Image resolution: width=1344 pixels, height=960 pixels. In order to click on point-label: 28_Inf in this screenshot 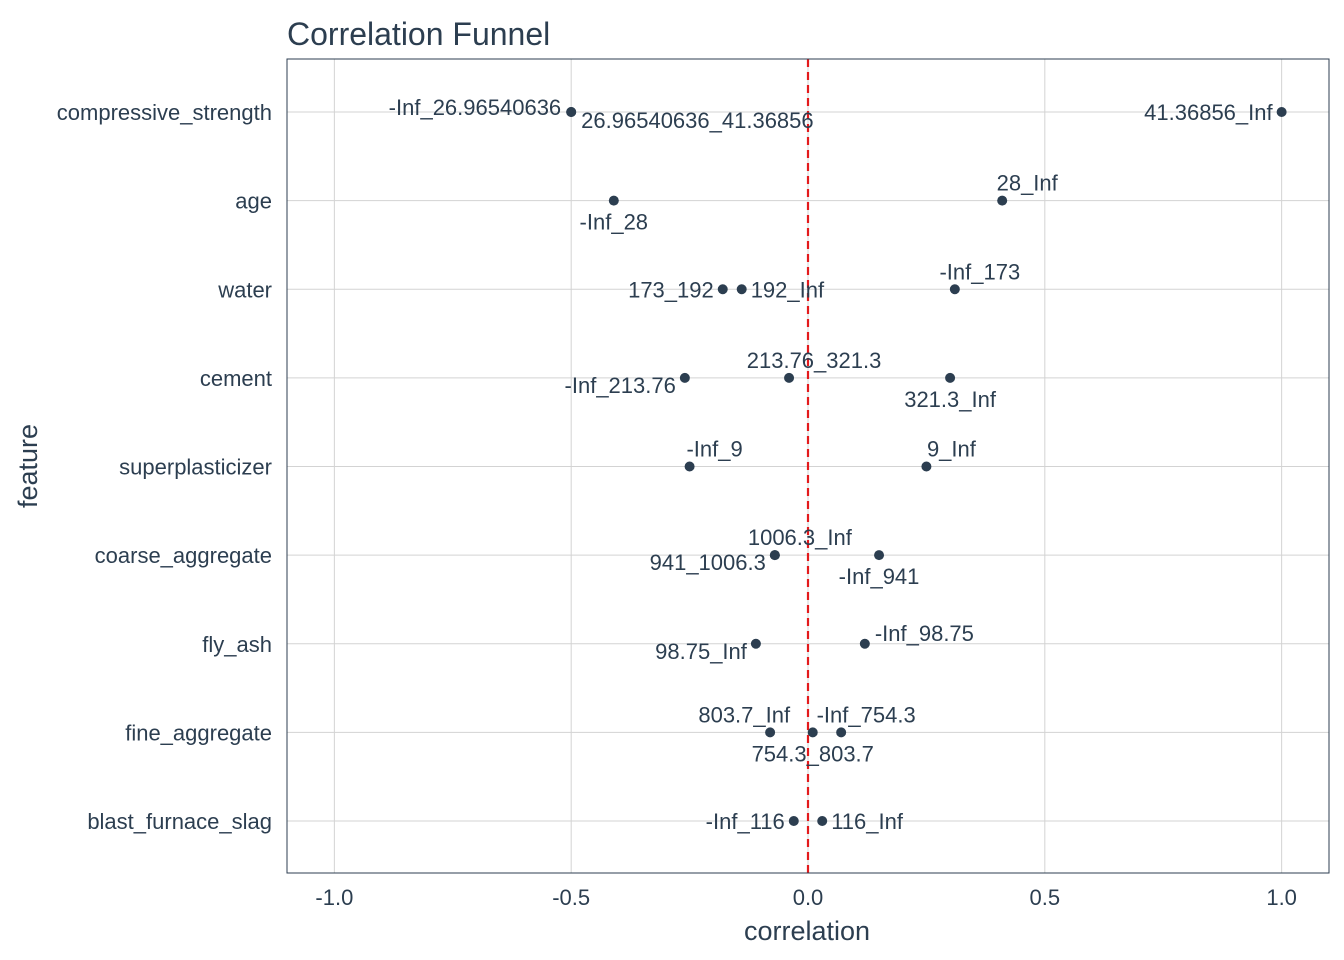, I will do `click(1028, 183)`.